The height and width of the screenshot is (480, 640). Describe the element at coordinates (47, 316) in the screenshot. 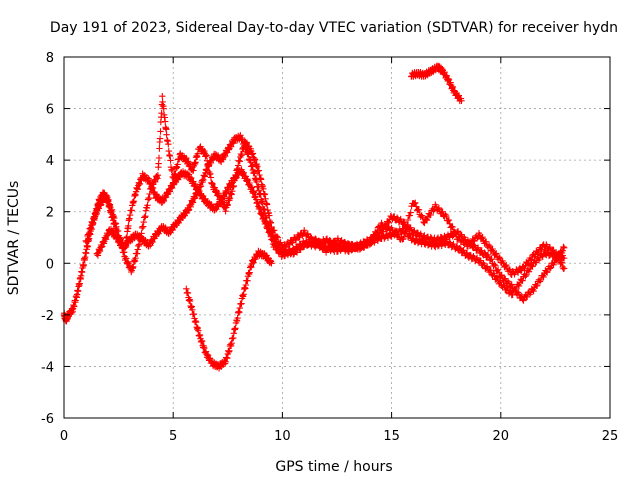

I see `y-tick-label: -2` at that location.